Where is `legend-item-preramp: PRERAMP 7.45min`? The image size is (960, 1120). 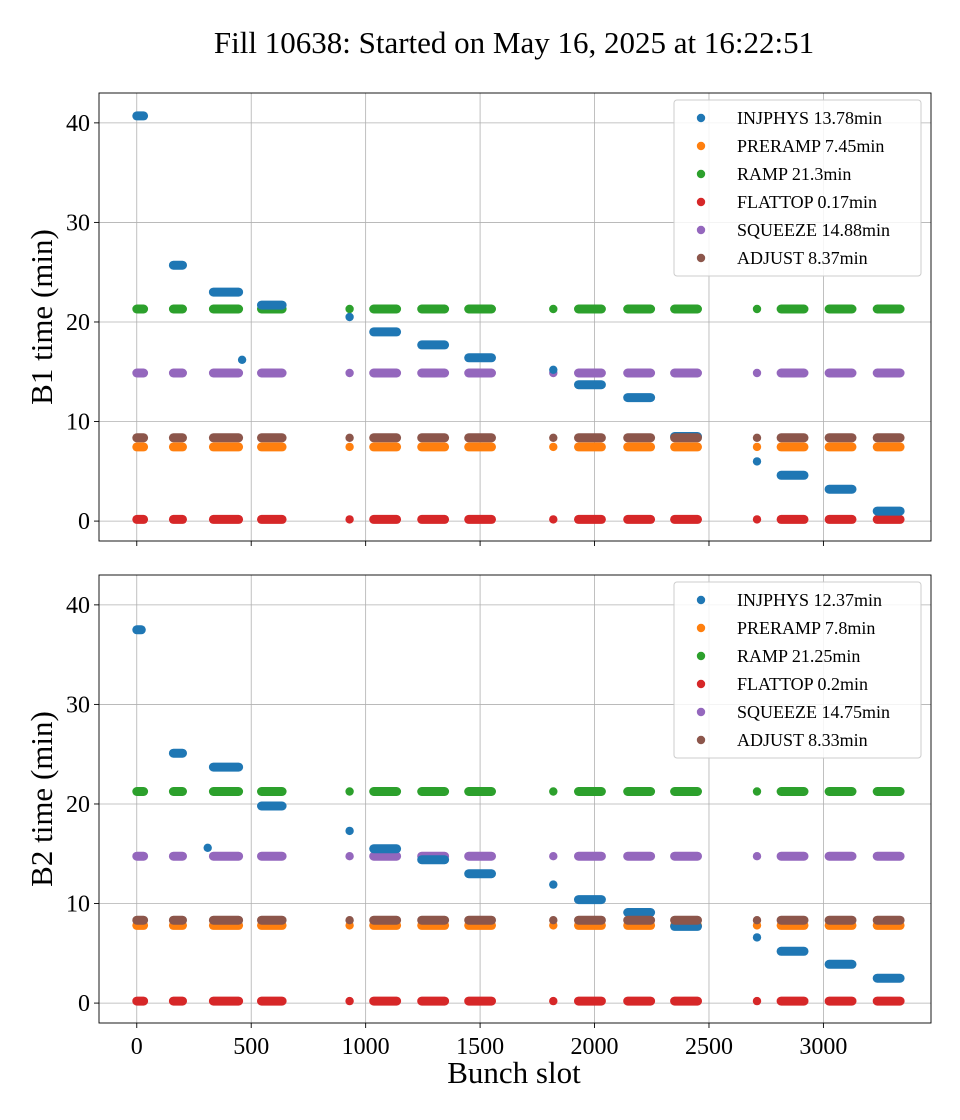 legend-item-preramp: PRERAMP 7.45min is located at coordinates (790, 146).